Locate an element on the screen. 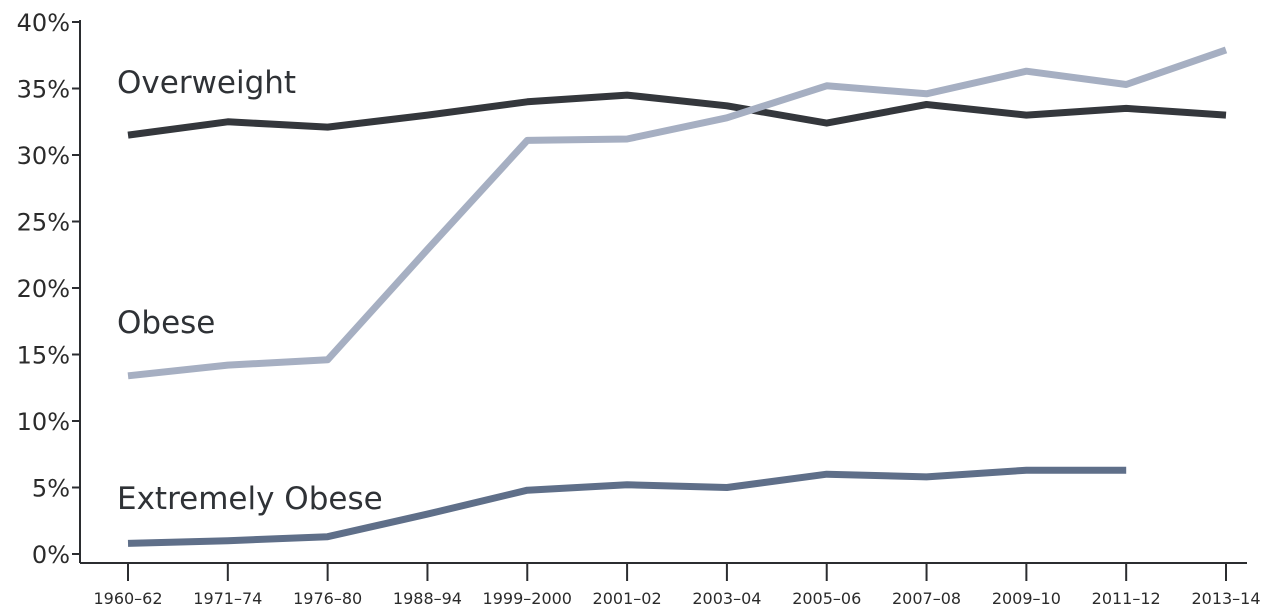  y-tick-label: 30% is located at coordinates (43, 156).